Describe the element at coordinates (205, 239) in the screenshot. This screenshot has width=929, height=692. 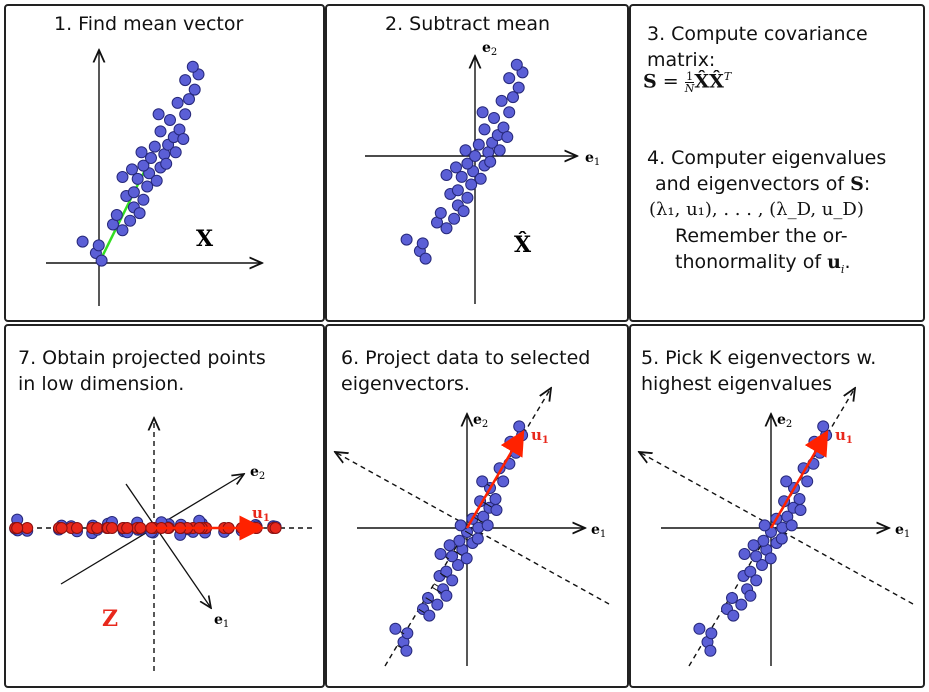
I see `data-matrix-label: X` at that location.